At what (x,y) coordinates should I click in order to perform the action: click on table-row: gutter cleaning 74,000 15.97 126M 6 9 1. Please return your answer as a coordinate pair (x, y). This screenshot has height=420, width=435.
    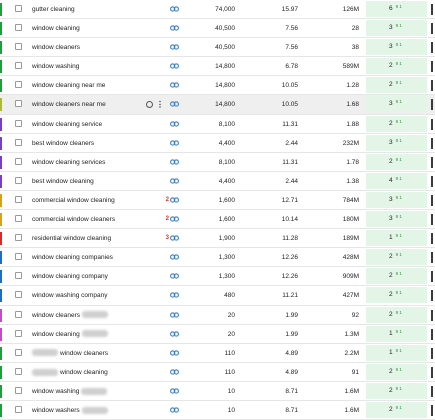
    Looking at the image, I should click on (217, 10).